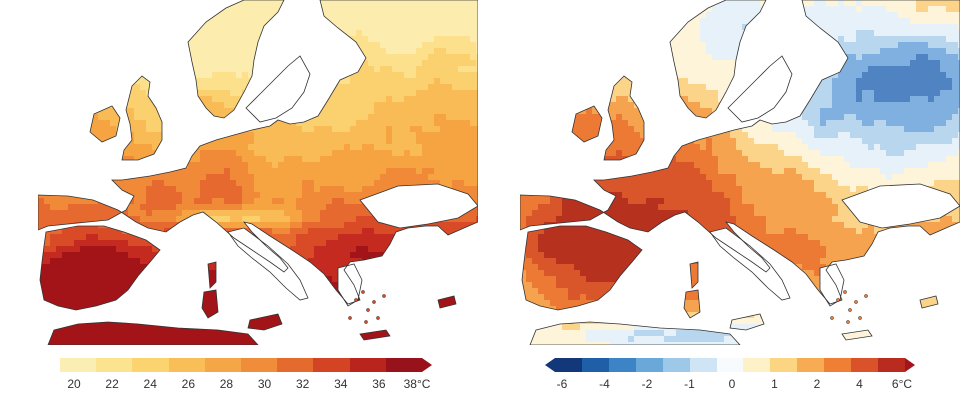  What do you see at coordinates (74, 384) in the screenshot?
I see `left-tick-label: 20` at bounding box center [74, 384].